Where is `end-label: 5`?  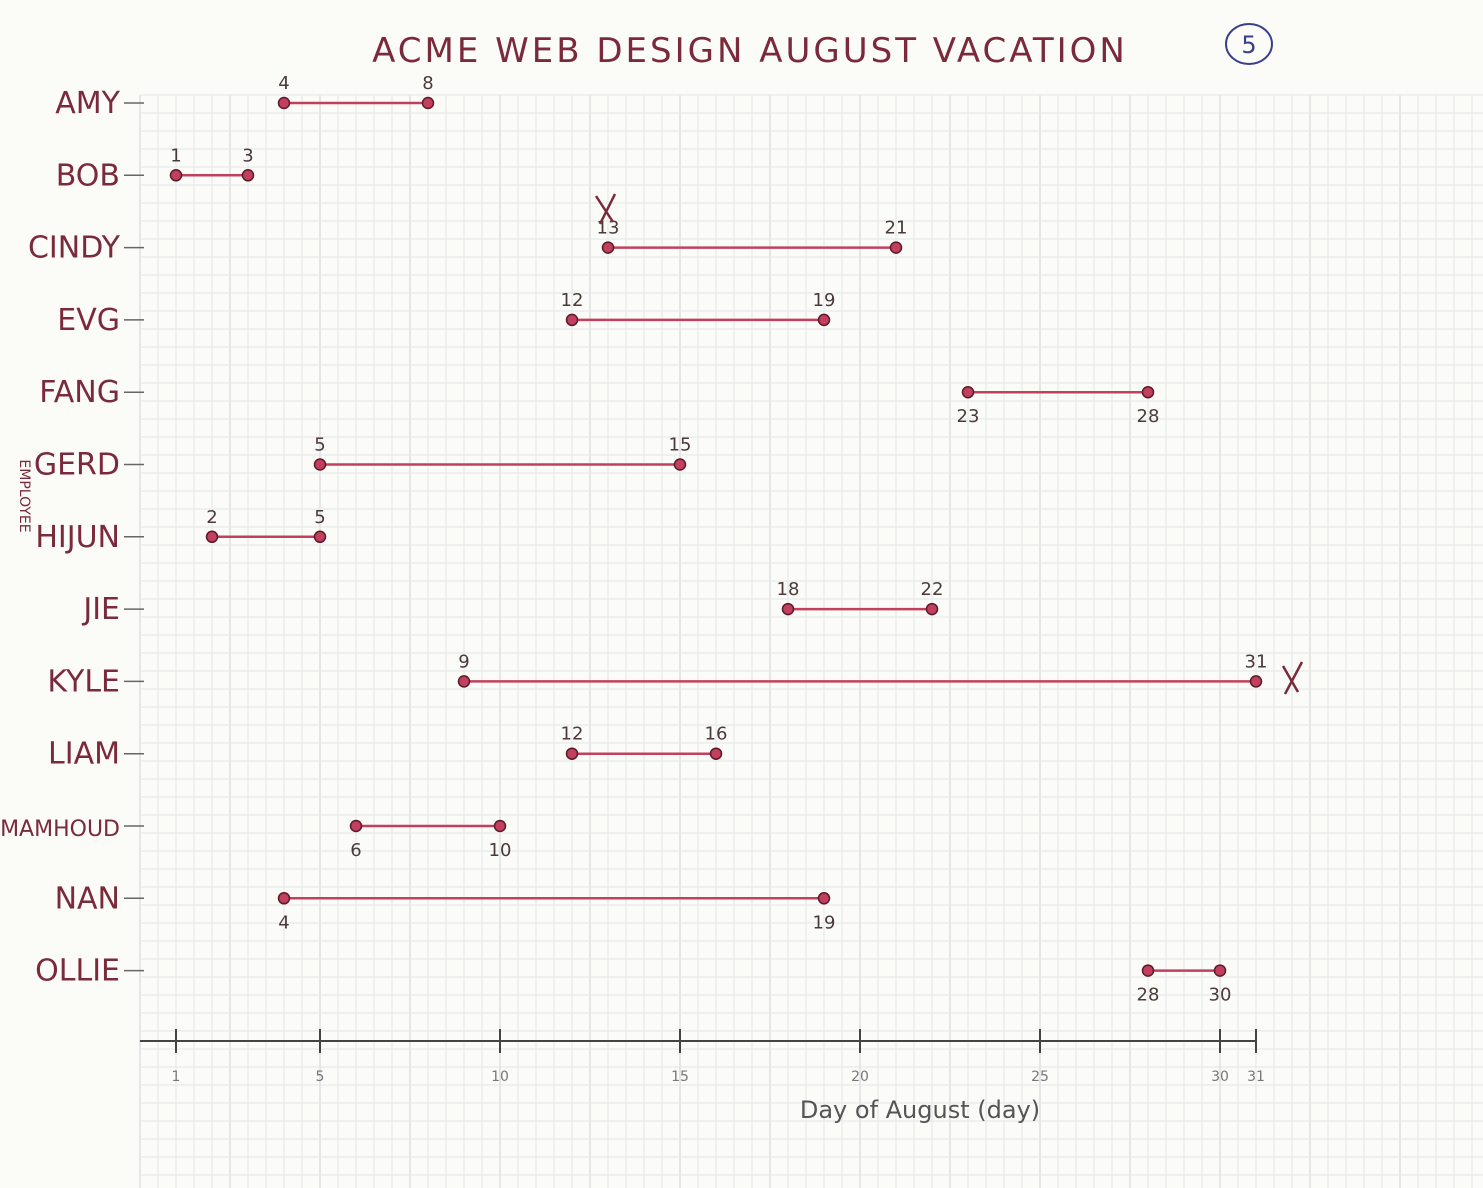
end-label: 5 is located at coordinates (319, 517).